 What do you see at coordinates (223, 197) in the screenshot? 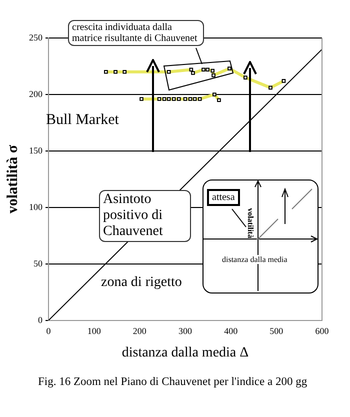
I see `annotation: attesa` at bounding box center [223, 197].